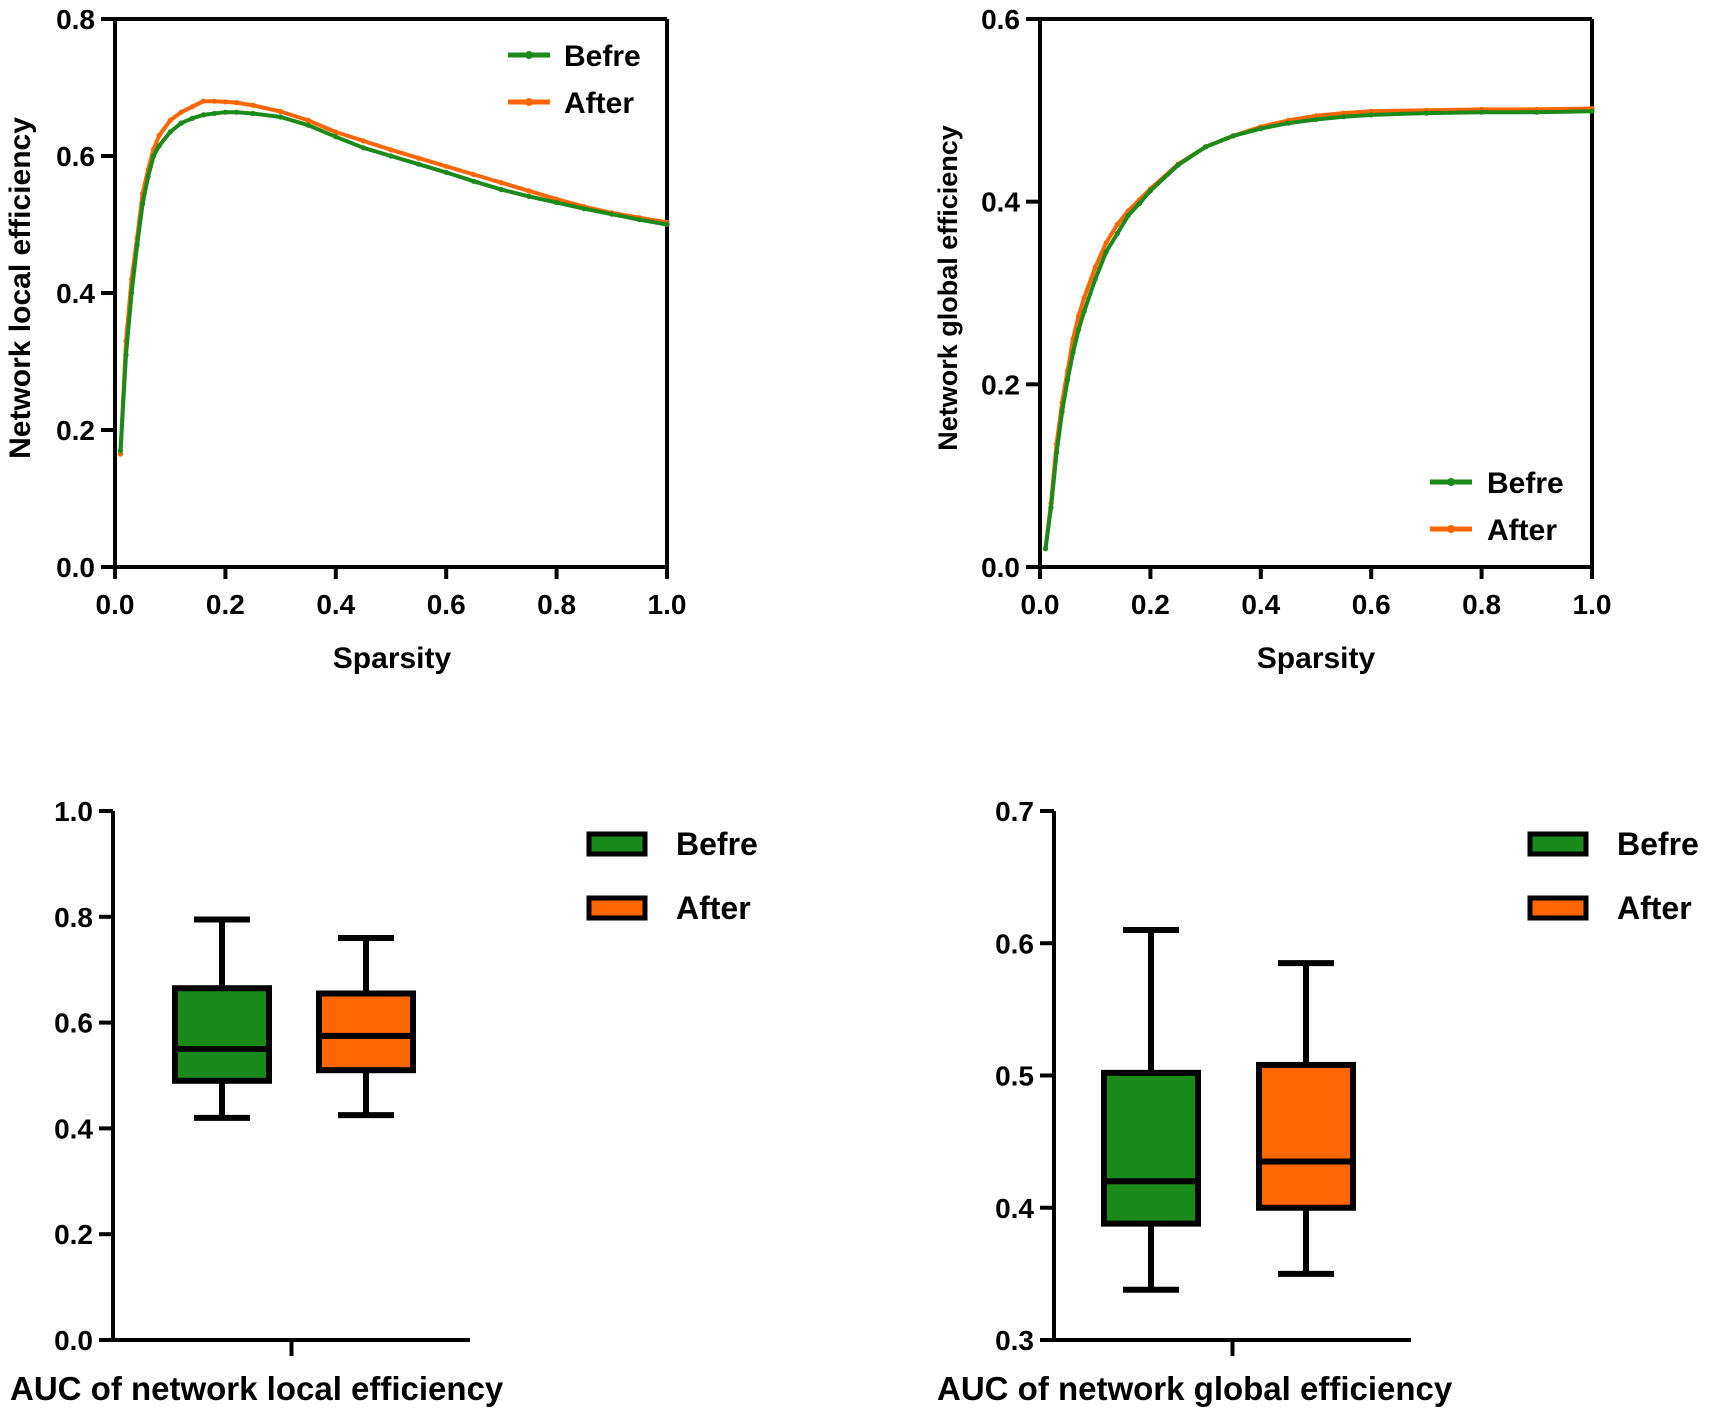  I want to click on y-tick-label: 0.8, so click(73, 917).